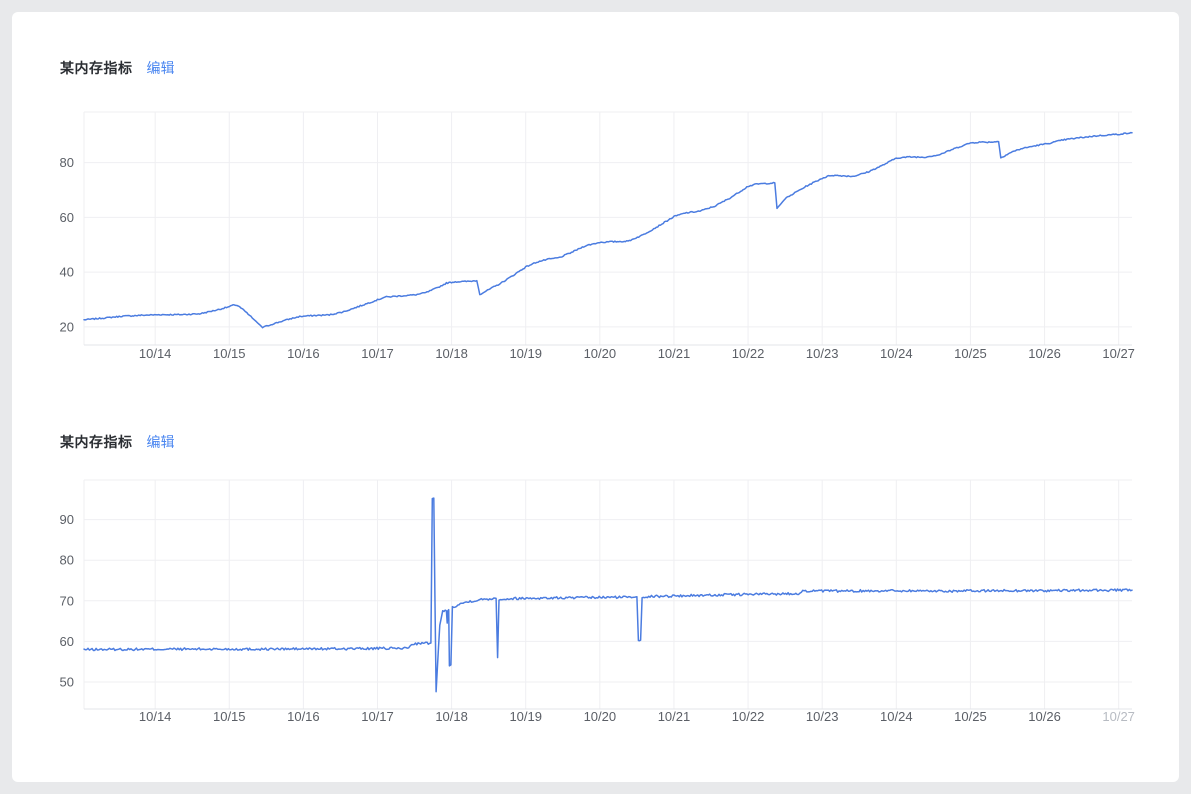 The width and height of the screenshot is (1191, 794). I want to click on y-tick-label: 70, so click(67, 600).